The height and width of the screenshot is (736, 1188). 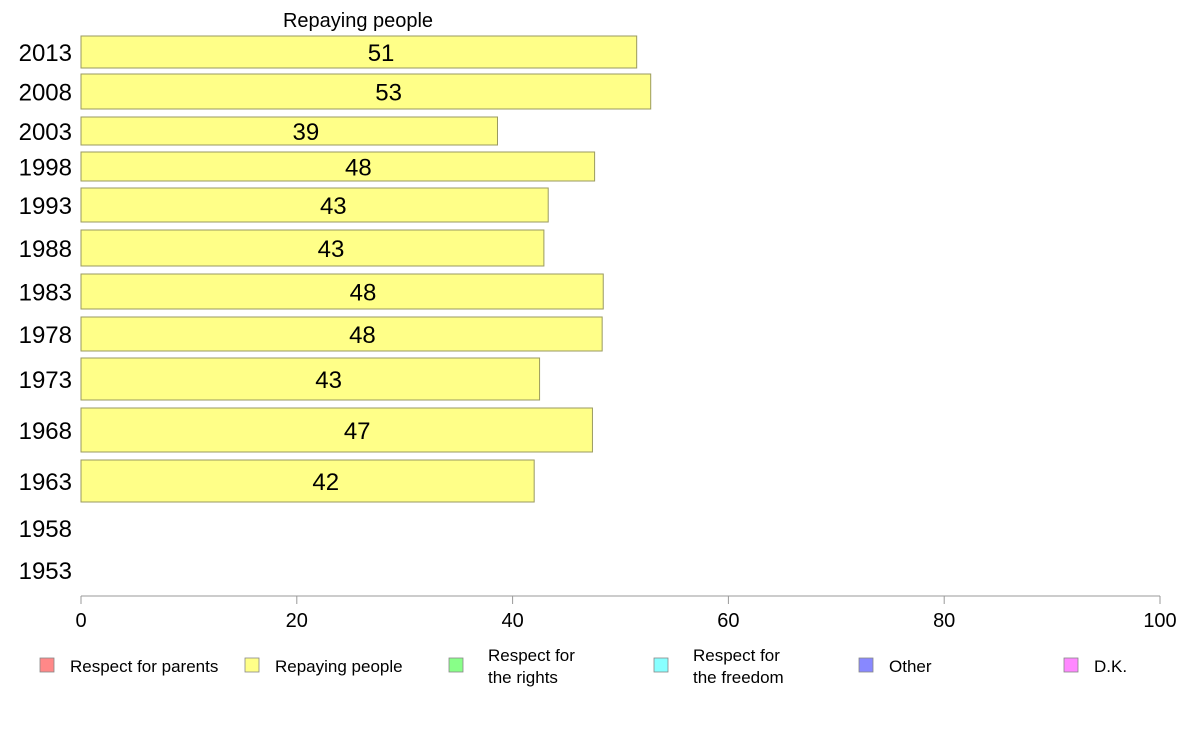 I want to click on x-tick-label: 40, so click(x=512, y=621).